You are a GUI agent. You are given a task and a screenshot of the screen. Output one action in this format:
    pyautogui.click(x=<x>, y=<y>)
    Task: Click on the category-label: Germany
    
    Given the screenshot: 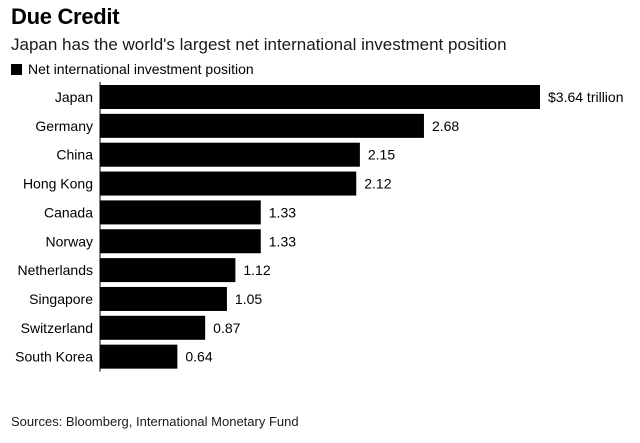 What is the action you would take?
    pyautogui.click(x=64, y=126)
    